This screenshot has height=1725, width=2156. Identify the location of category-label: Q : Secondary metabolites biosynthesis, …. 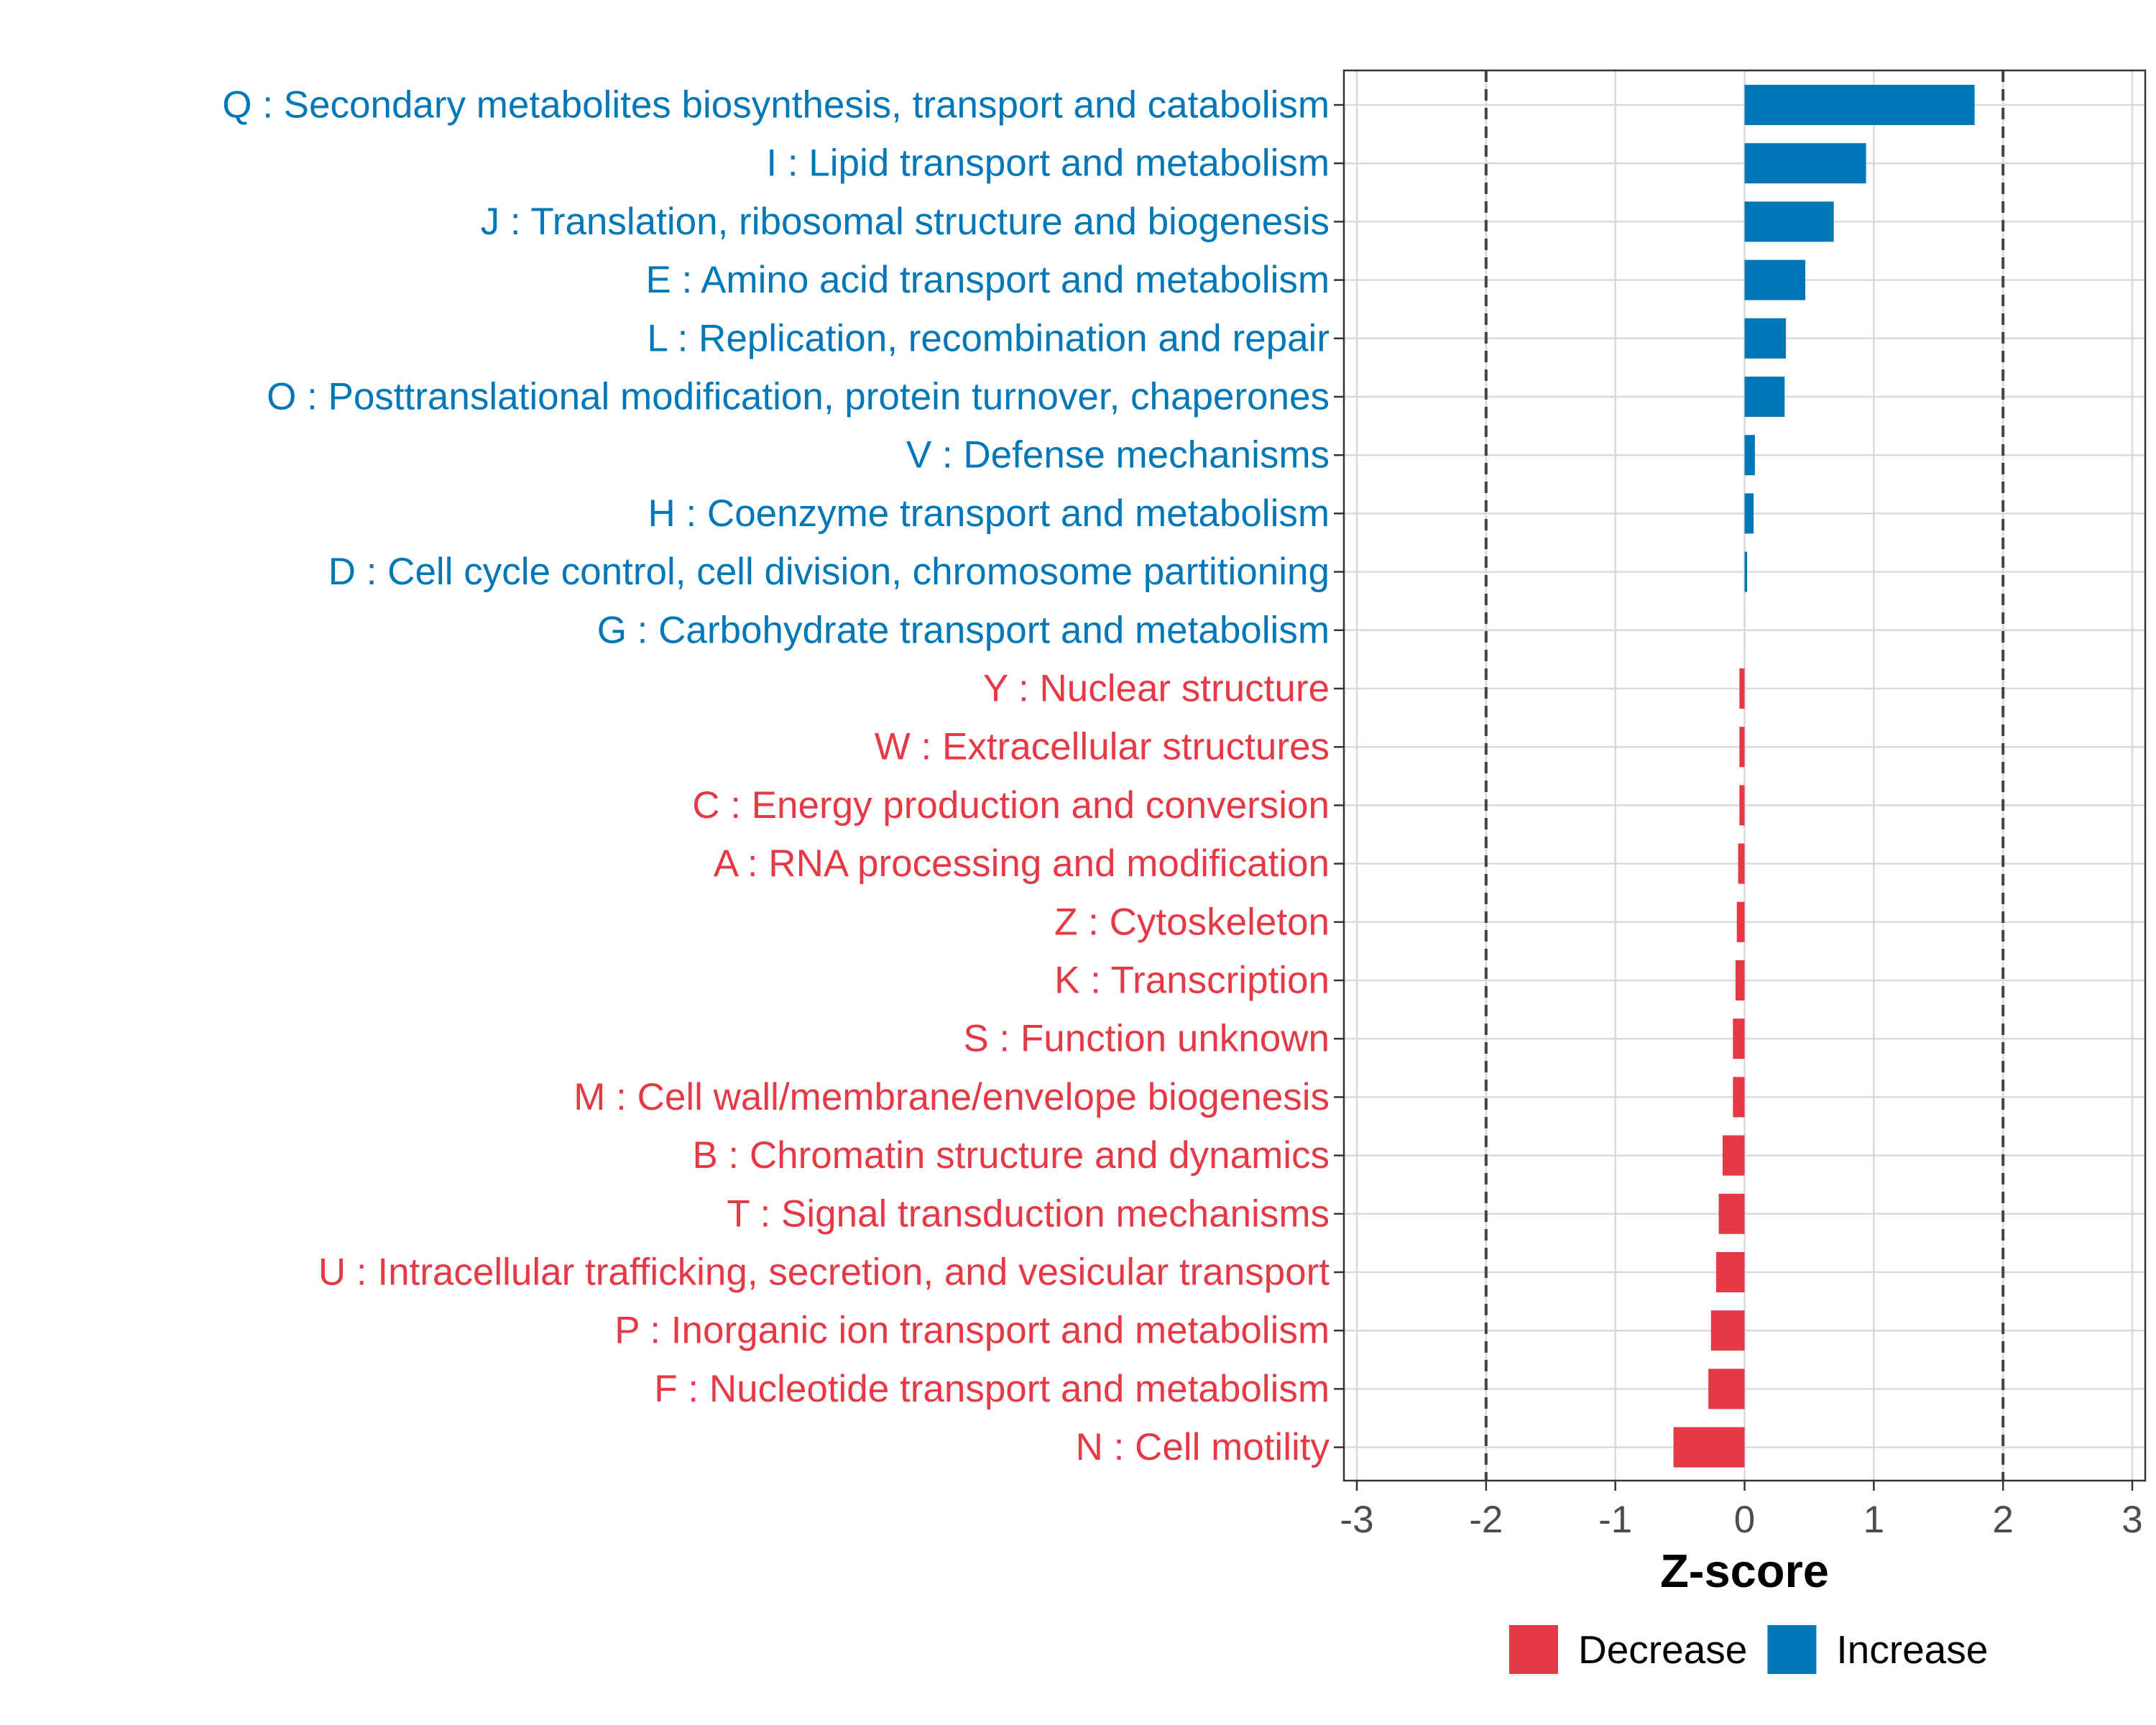
(776, 105).